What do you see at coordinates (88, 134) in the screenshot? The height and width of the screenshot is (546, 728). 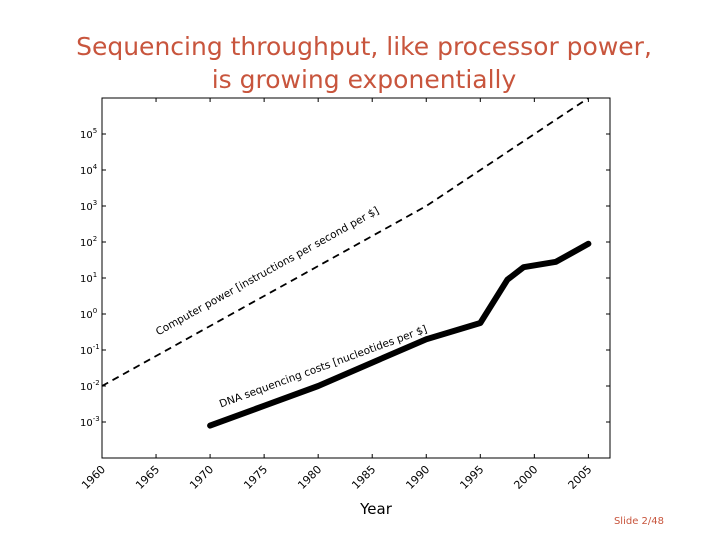 I see `y-tick-label: 10⁵` at bounding box center [88, 134].